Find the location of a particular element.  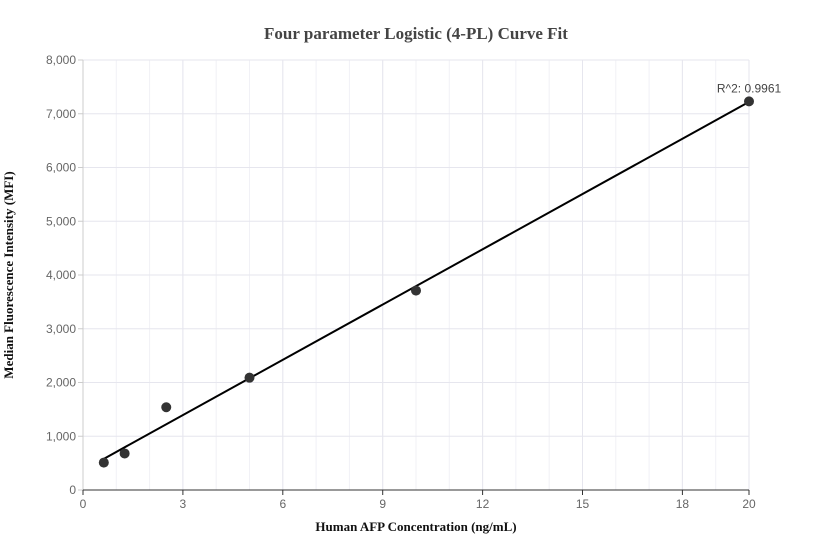

y-tick-label: 0 is located at coordinates (72, 490).